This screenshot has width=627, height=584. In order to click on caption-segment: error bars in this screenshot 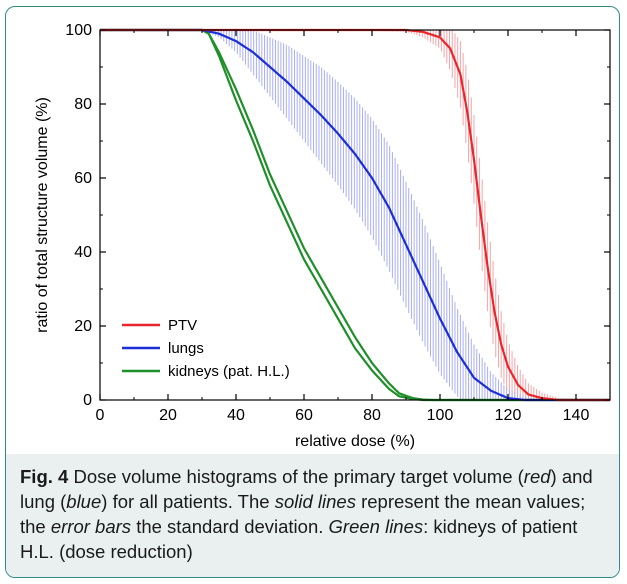, I will do `click(91, 526)`.